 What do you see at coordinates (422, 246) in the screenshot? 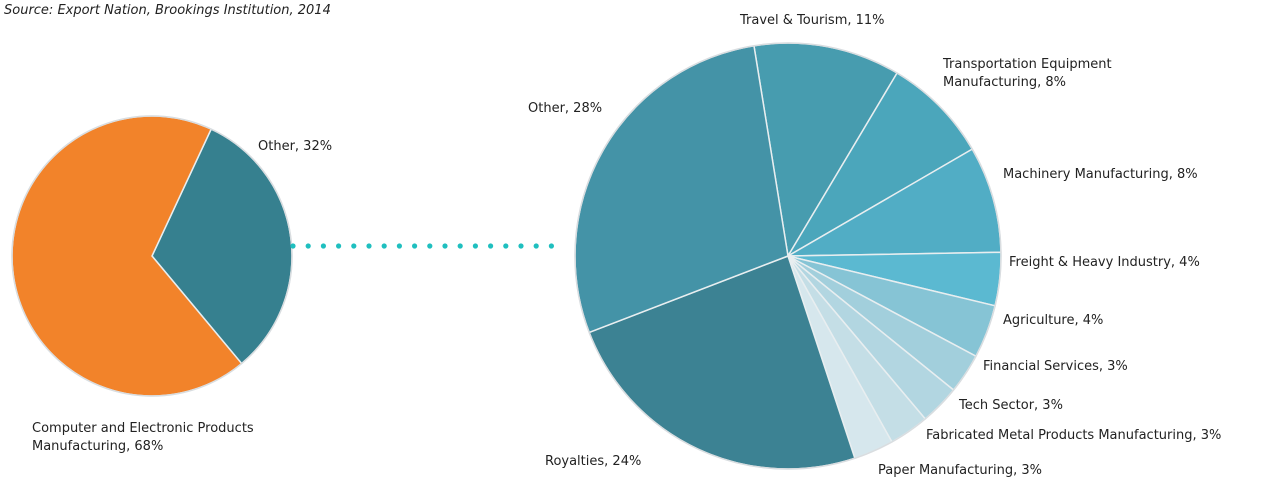
I see `connector-dots` at bounding box center [422, 246].